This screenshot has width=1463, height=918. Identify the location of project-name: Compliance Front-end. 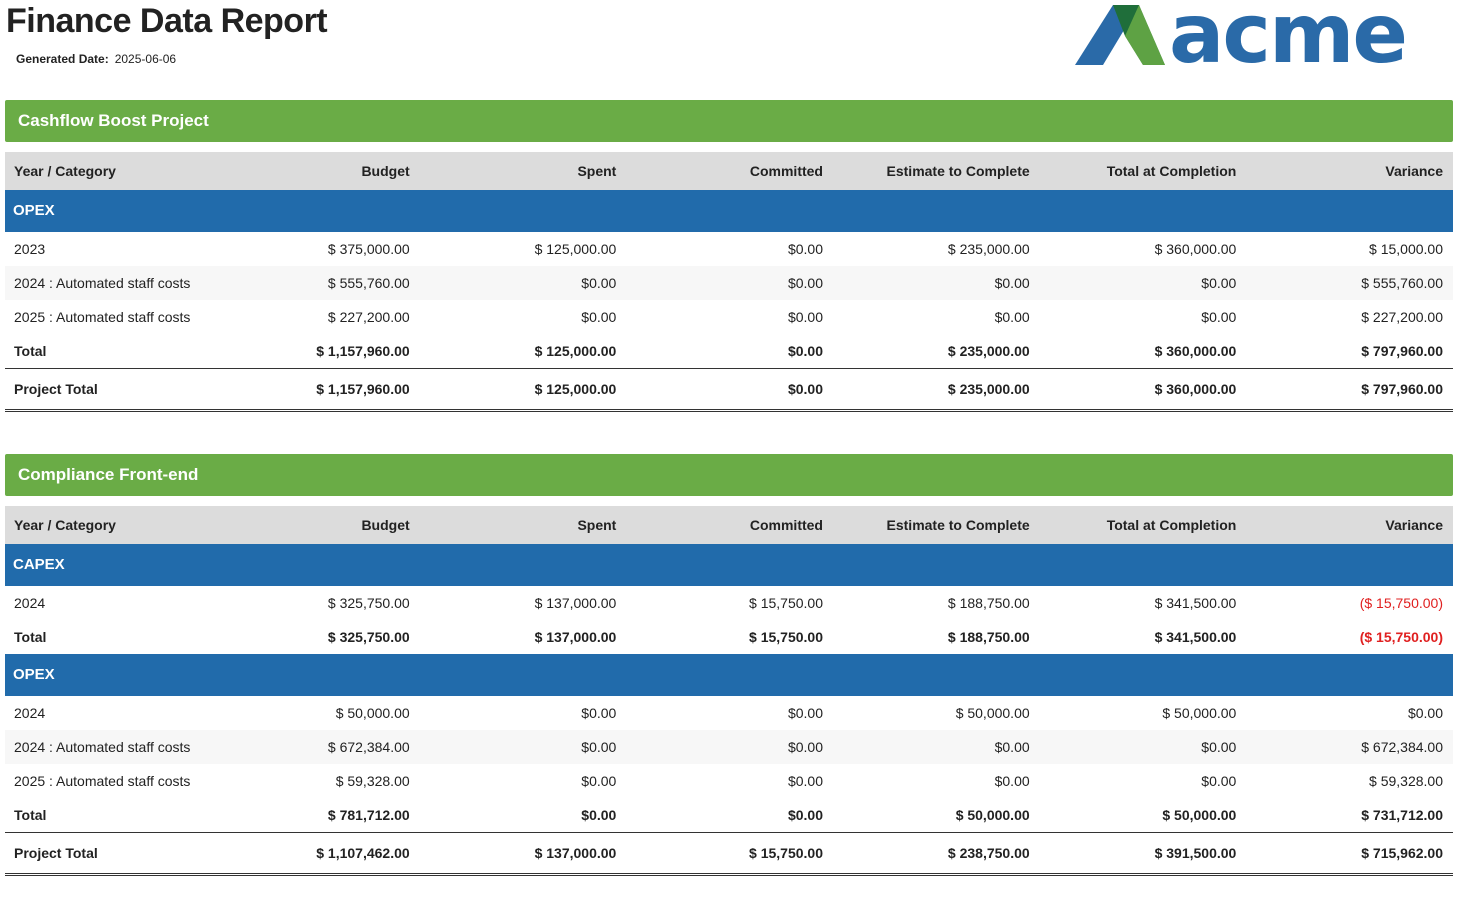
(729, 475).